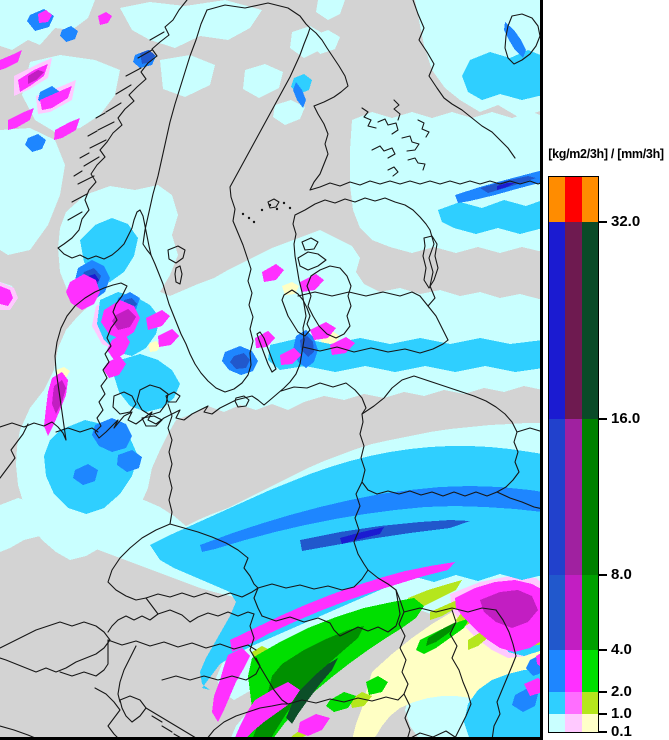 The width and height of the screenshot is (669, 740). What do you see at coordinates (170, 464) in the screenshot?
I see `border-germany-poland` at bounding box center [170, 464].